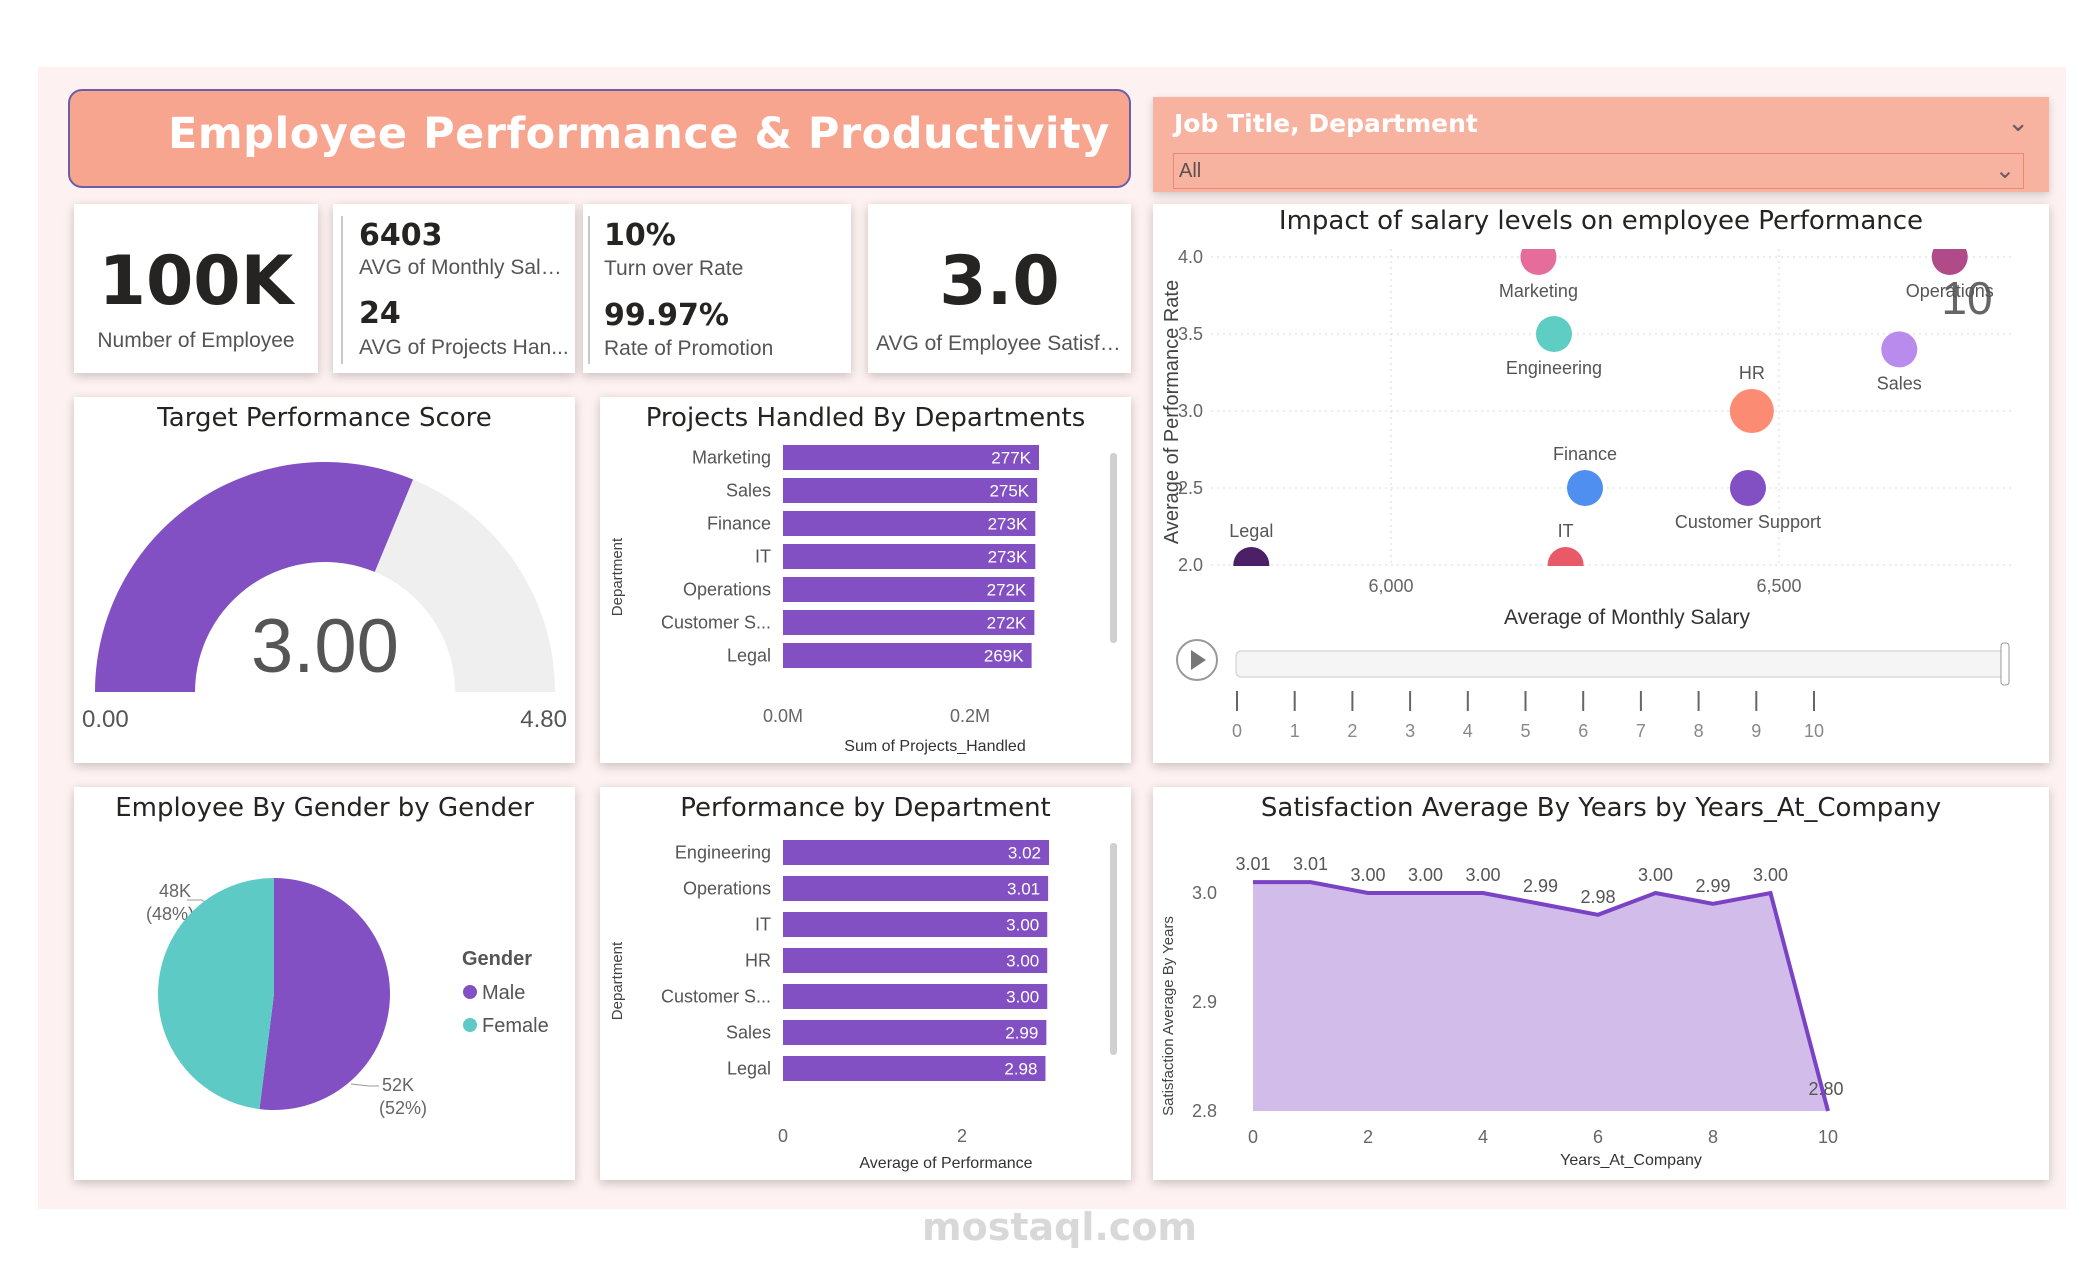  Describe the element at coordinates (1949, 257) in the screenshot. I see `scatter-point-operations` at that location.